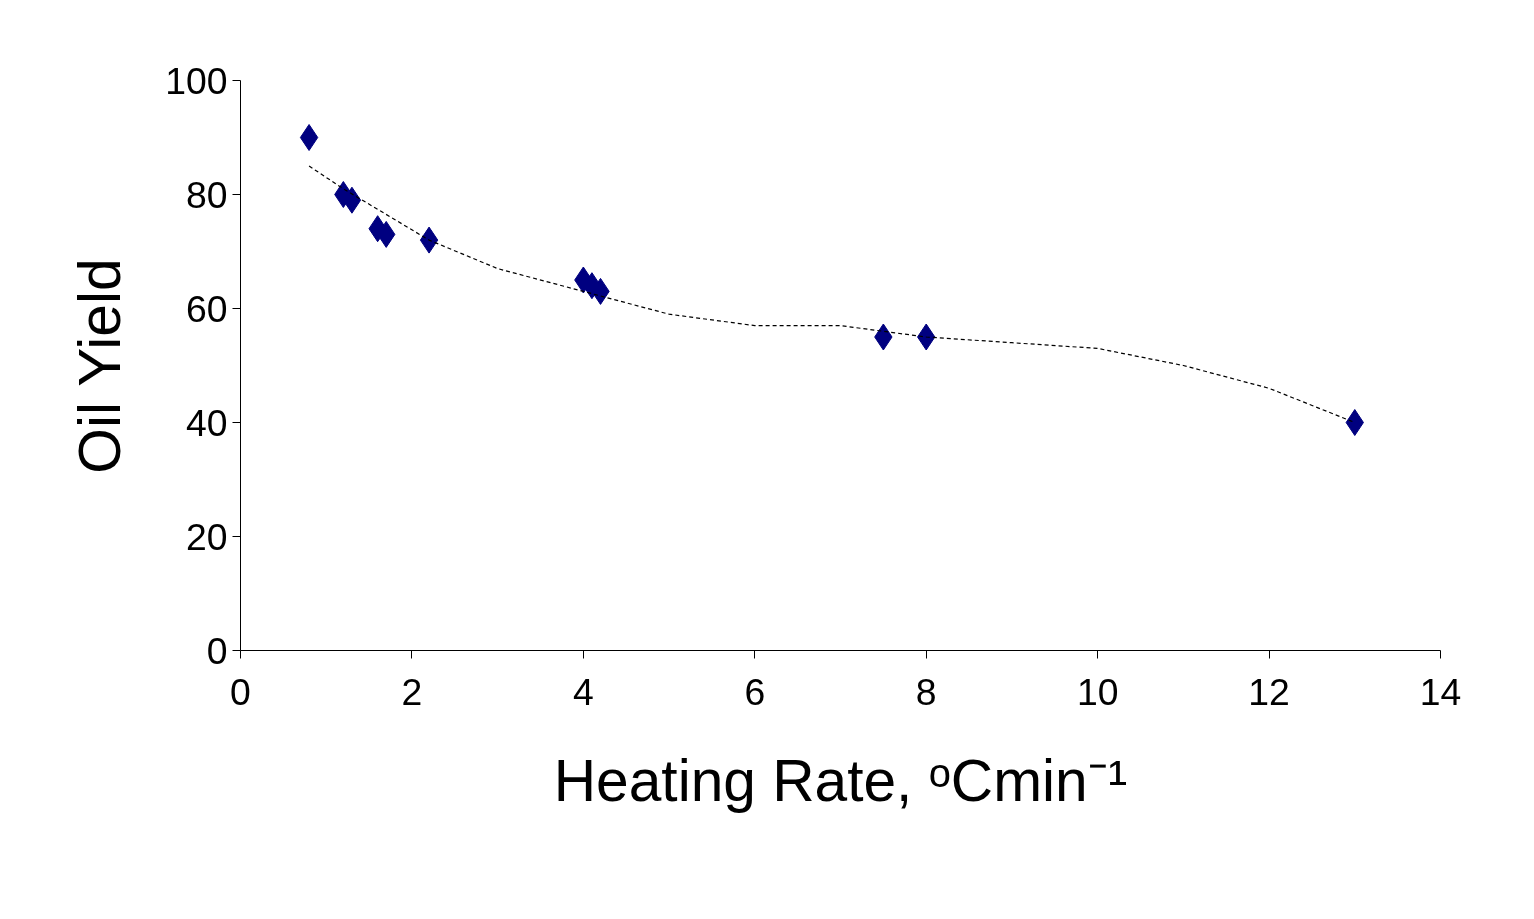 This screenshot has width=1534, height=919. I want to click on y-tick-label: 0, so click(217, 650).